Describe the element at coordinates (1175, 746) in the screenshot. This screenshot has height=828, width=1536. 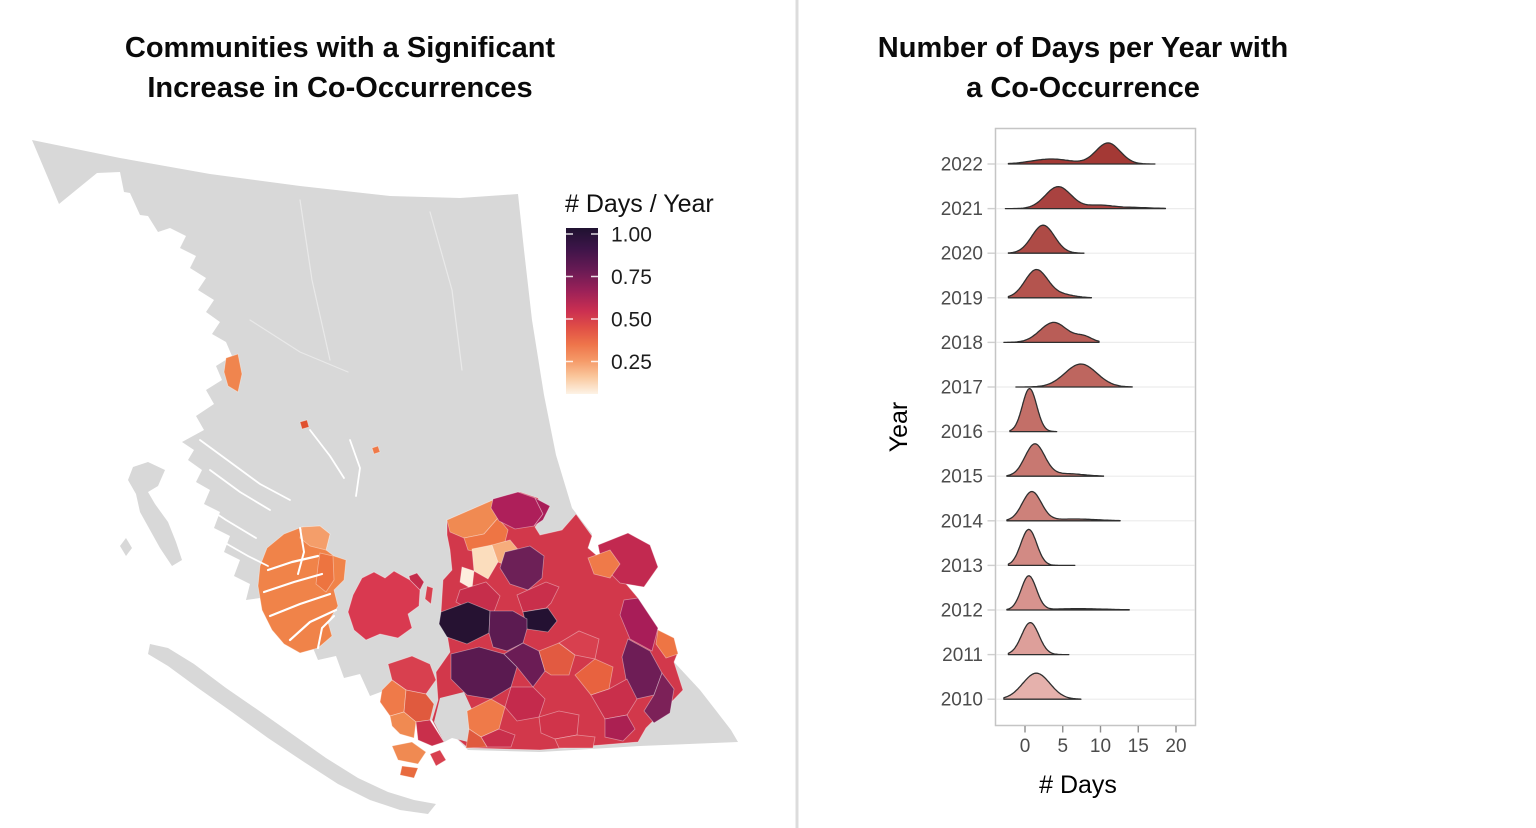
I see `x-tick-label: 20` at that location.